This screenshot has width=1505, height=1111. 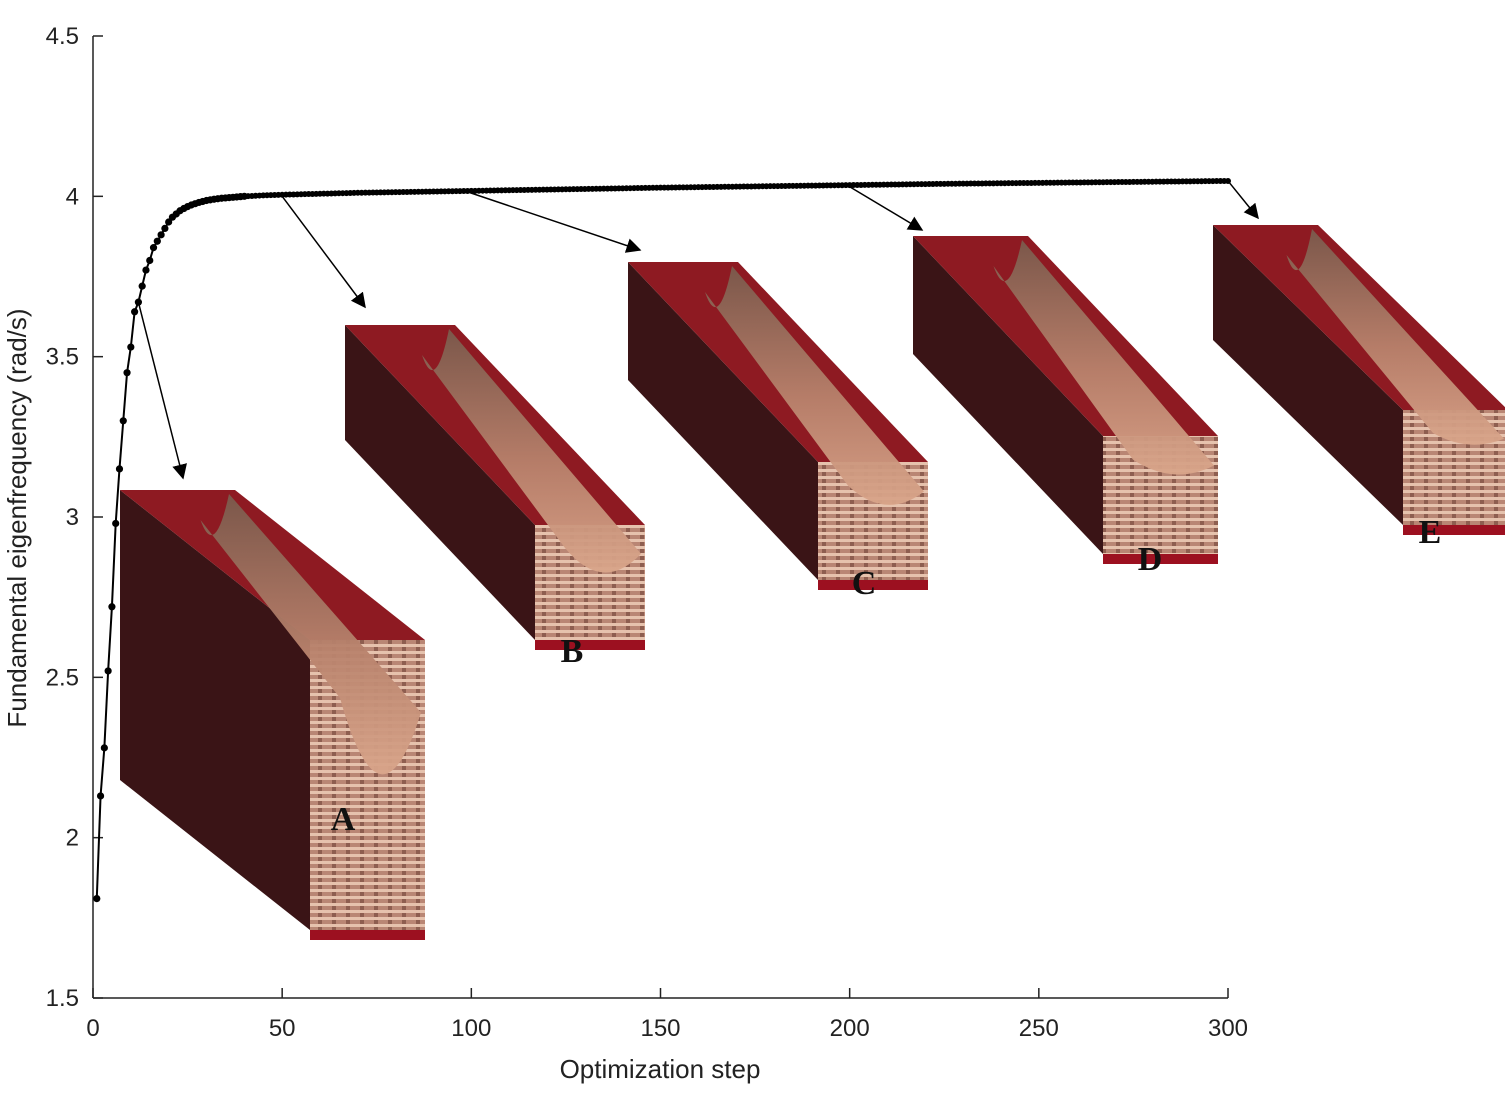 What do you see at coordinates (282, 1028) in the screenshot?
I see `x-tick-label: 50` at bounding box center [282, 1028].